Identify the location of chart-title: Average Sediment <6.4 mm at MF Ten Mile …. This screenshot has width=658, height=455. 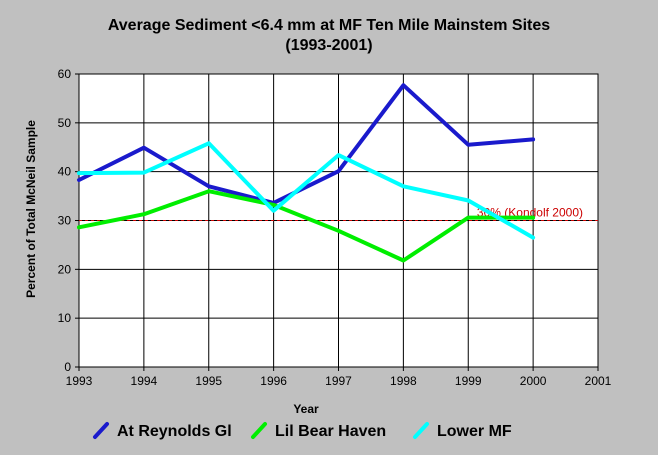
(329, 25).